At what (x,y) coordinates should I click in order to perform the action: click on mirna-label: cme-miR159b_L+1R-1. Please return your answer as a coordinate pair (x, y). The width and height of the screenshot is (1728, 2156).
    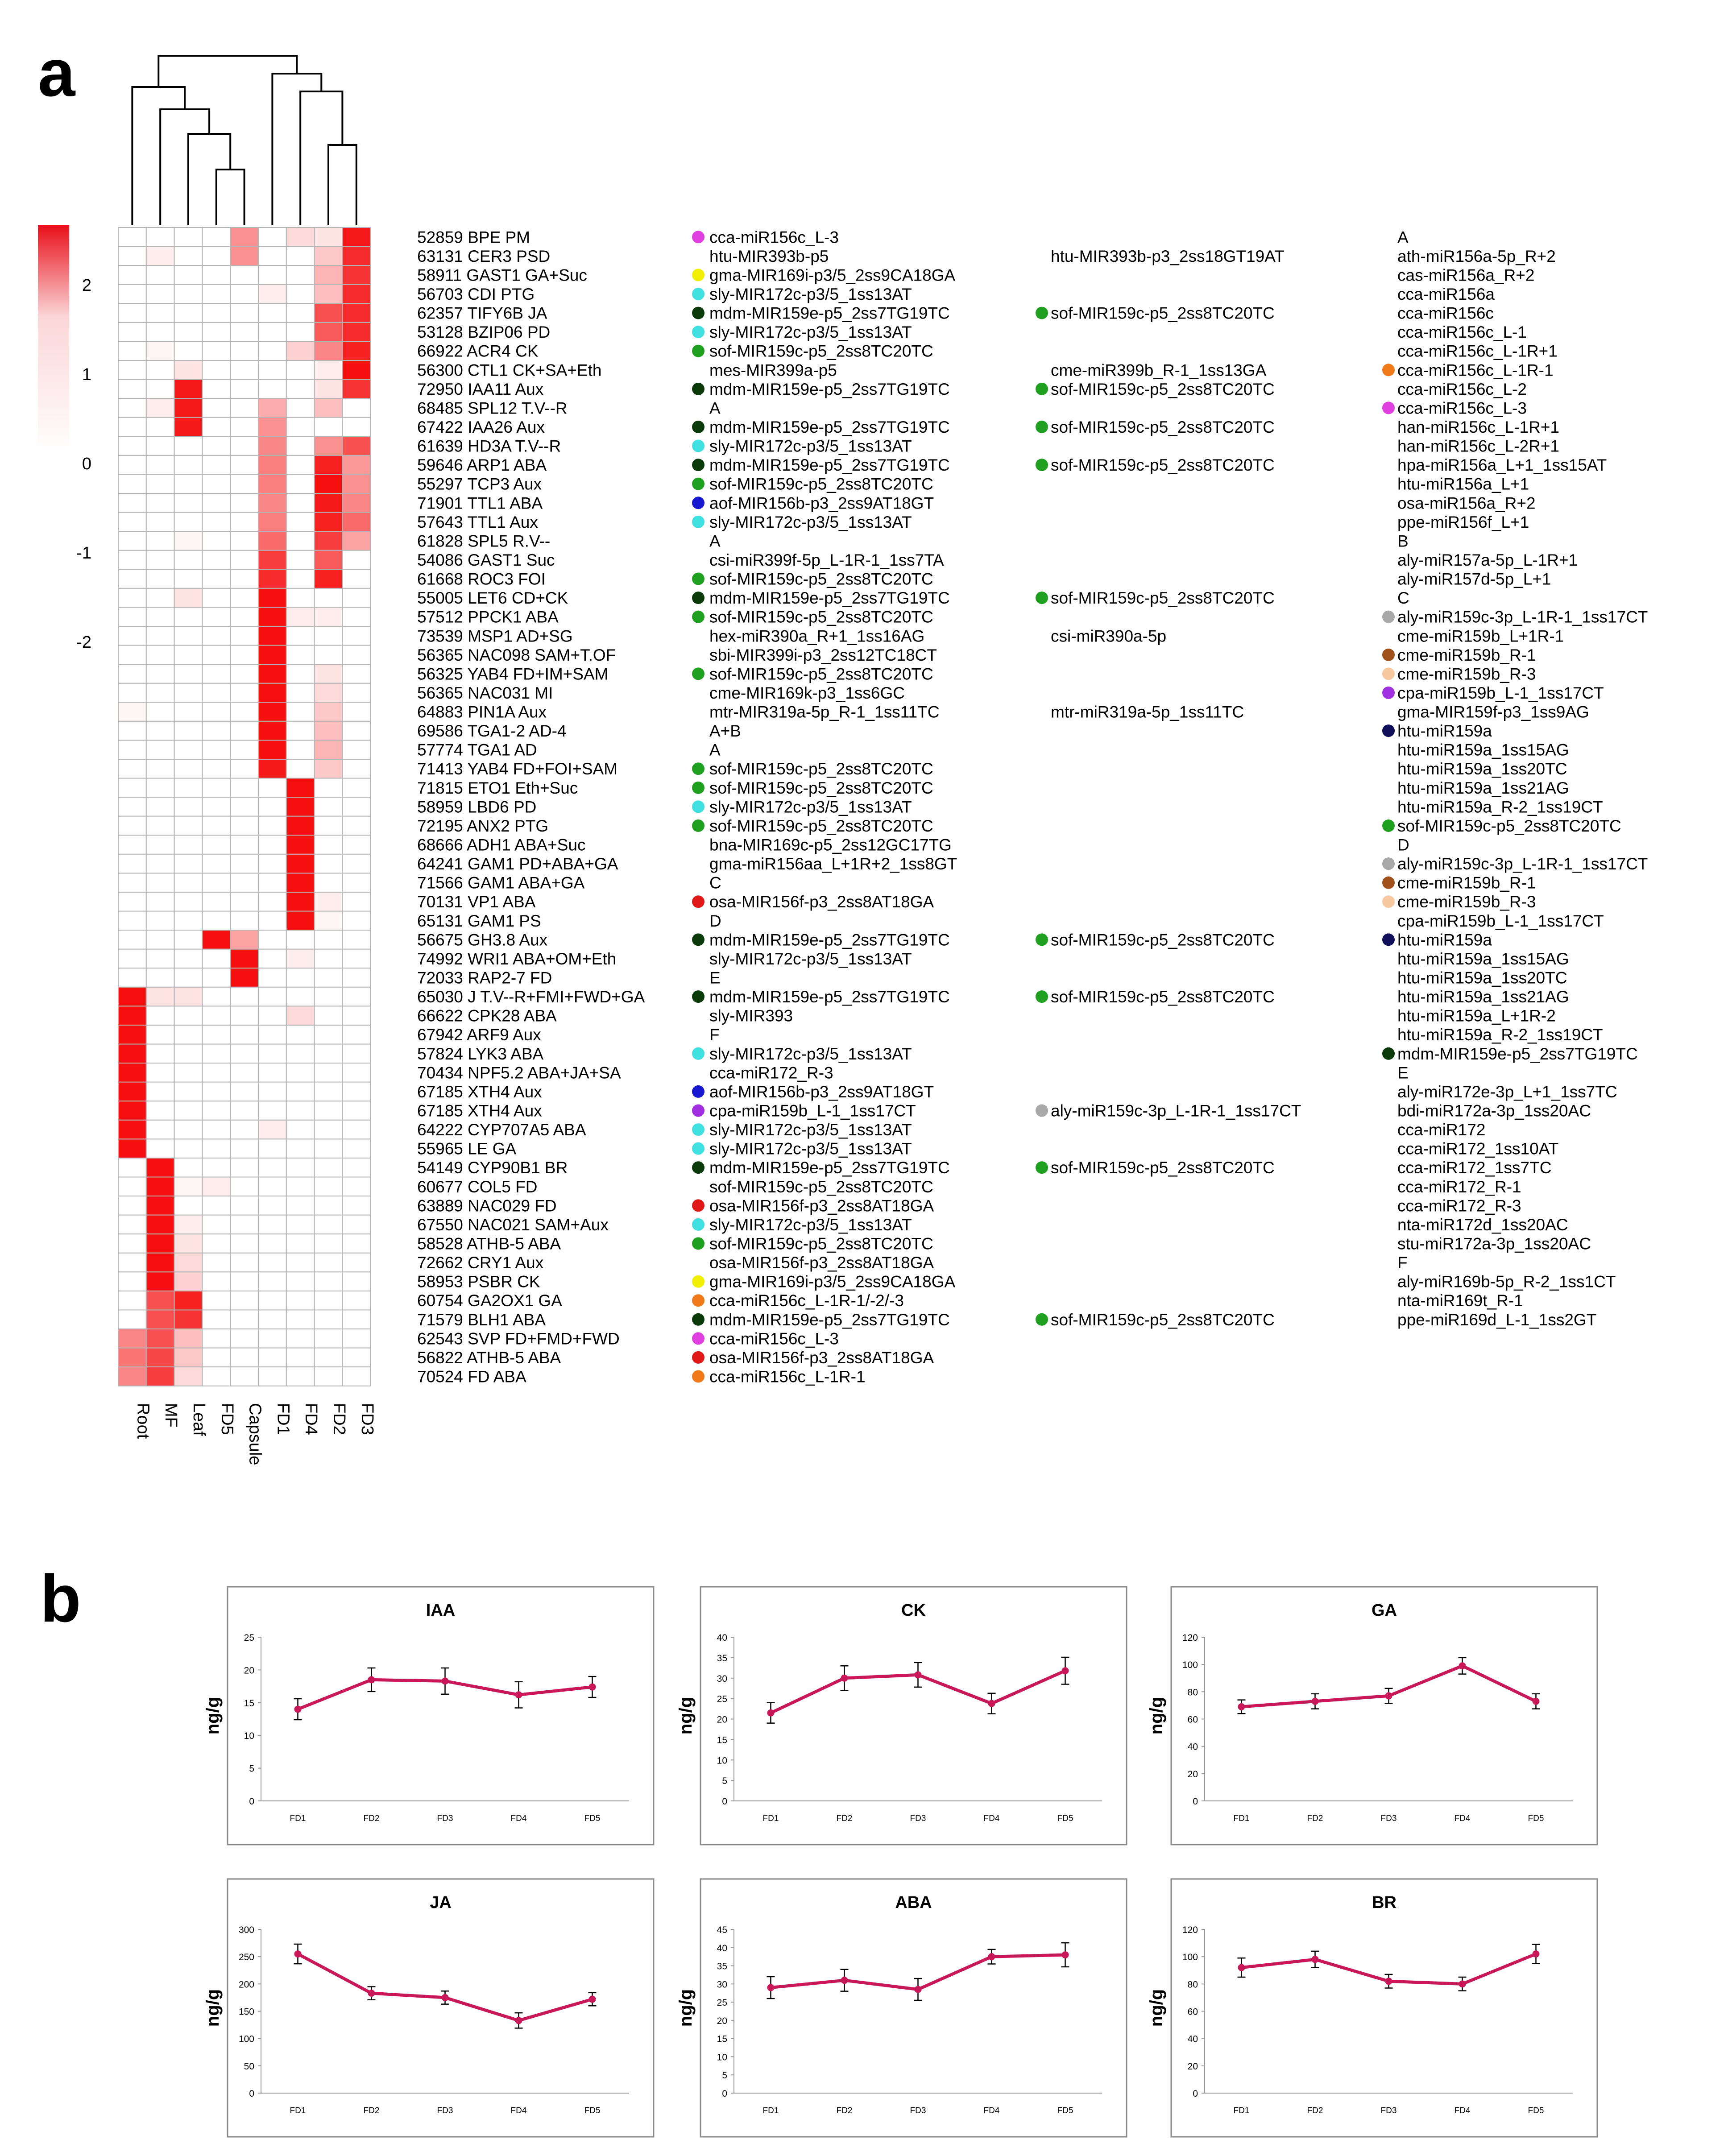
    Looking at the image, I should click on (1481, 636).